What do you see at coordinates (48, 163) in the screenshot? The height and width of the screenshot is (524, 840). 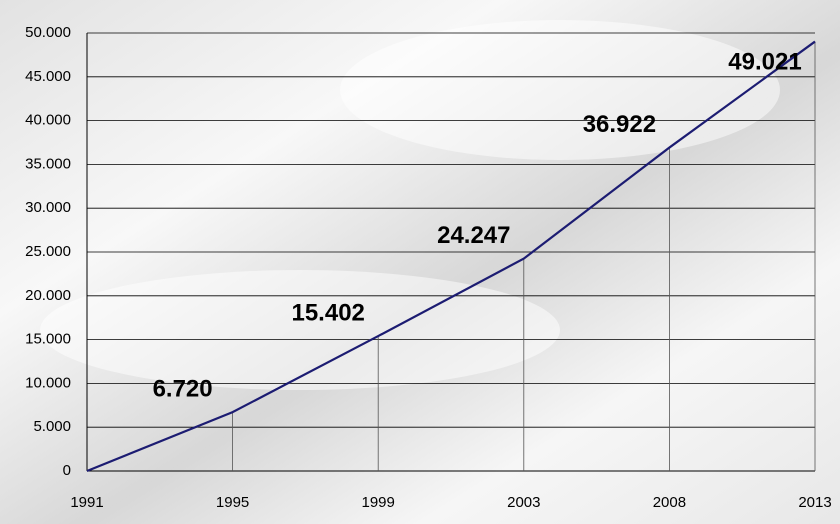 I see `y-tick-label: 35.000` at bounding box center [48, 163].